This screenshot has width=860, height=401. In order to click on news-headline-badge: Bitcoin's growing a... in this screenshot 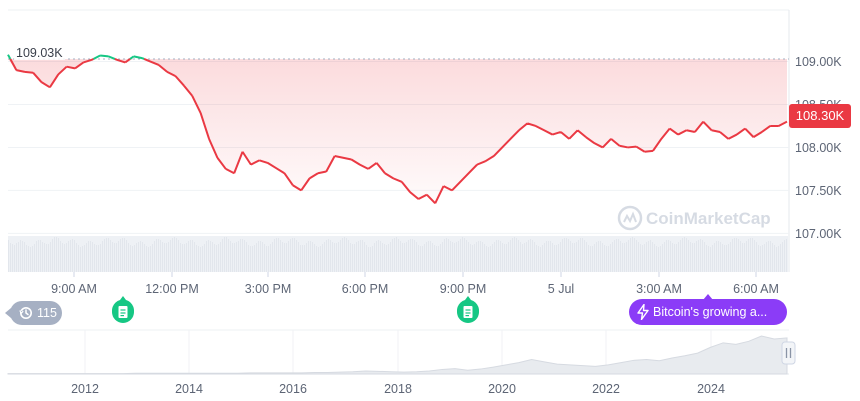, I will do `click(708, 309)`.